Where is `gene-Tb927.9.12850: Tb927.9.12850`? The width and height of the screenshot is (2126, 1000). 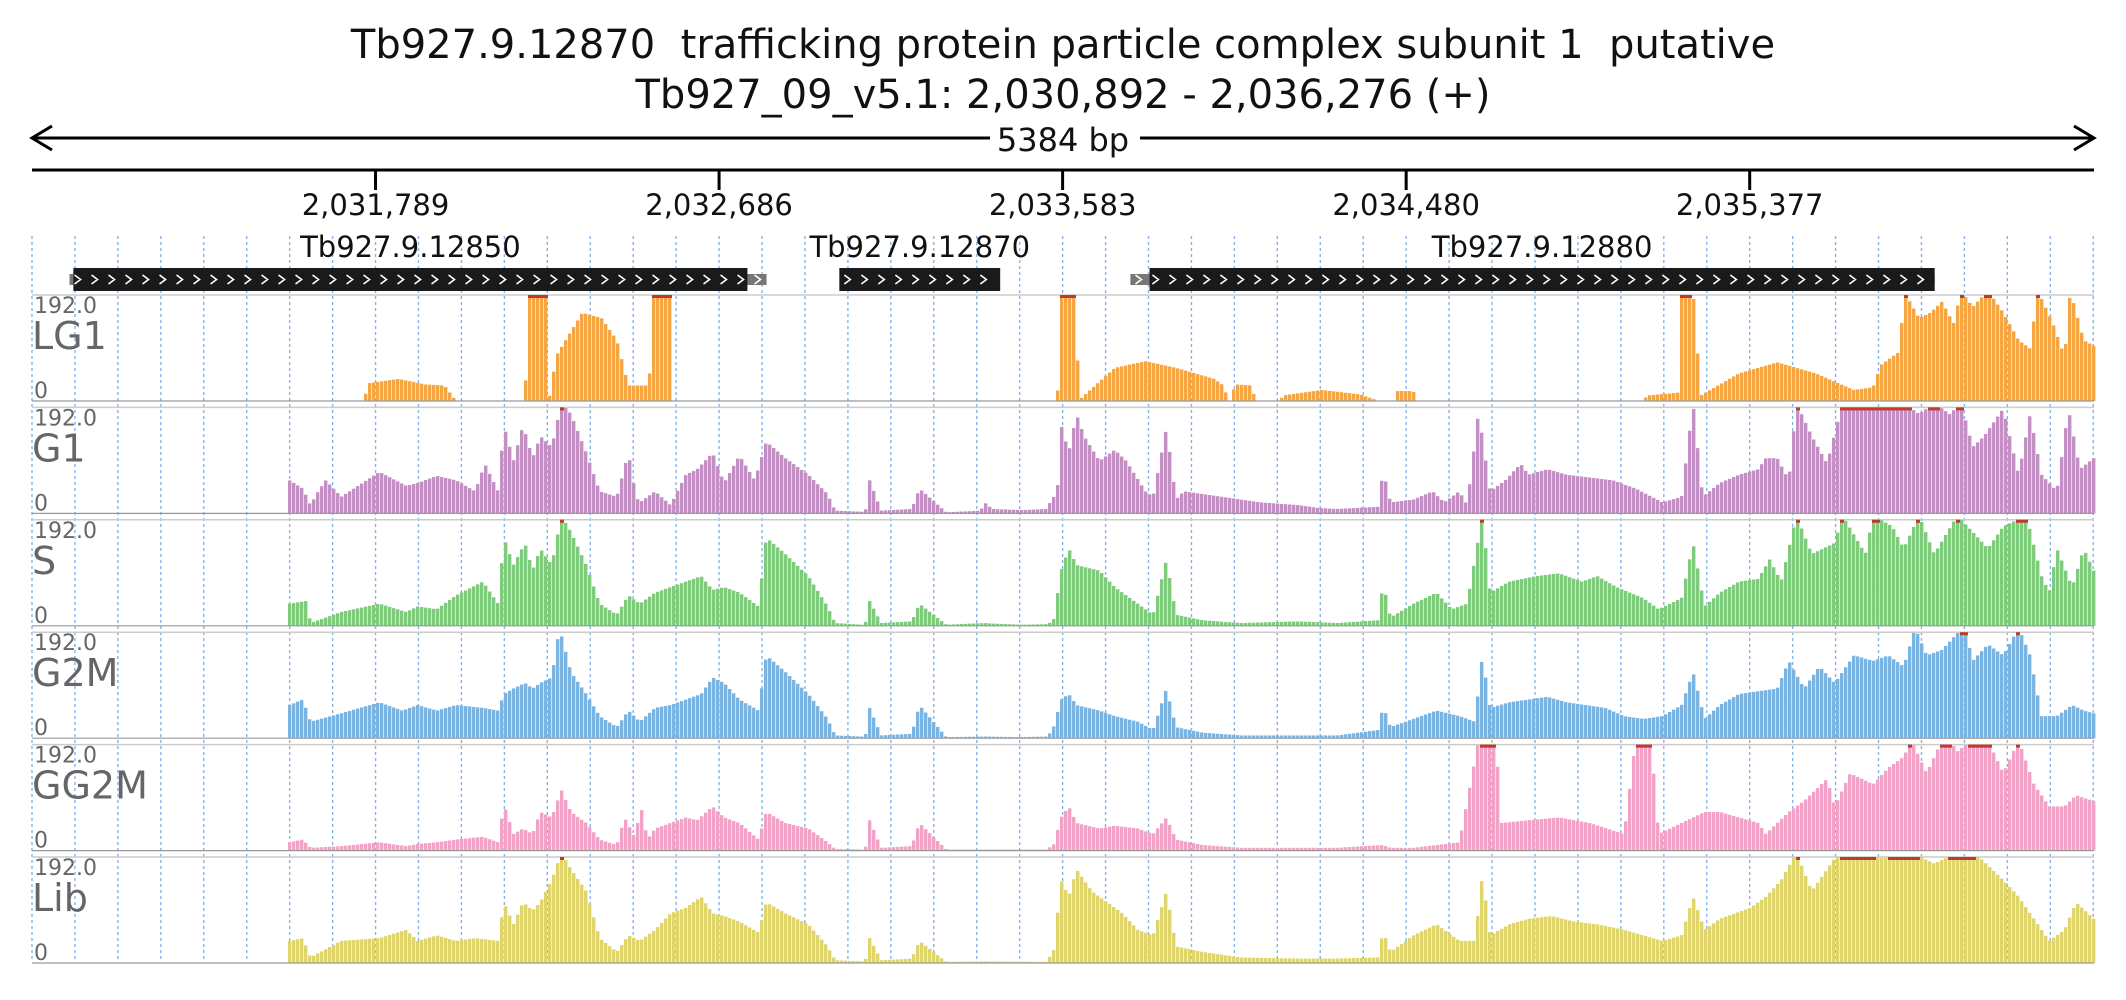 gene-Tb927.9.12850: Tb927.9.12850 is located at coordinates (418, 260).